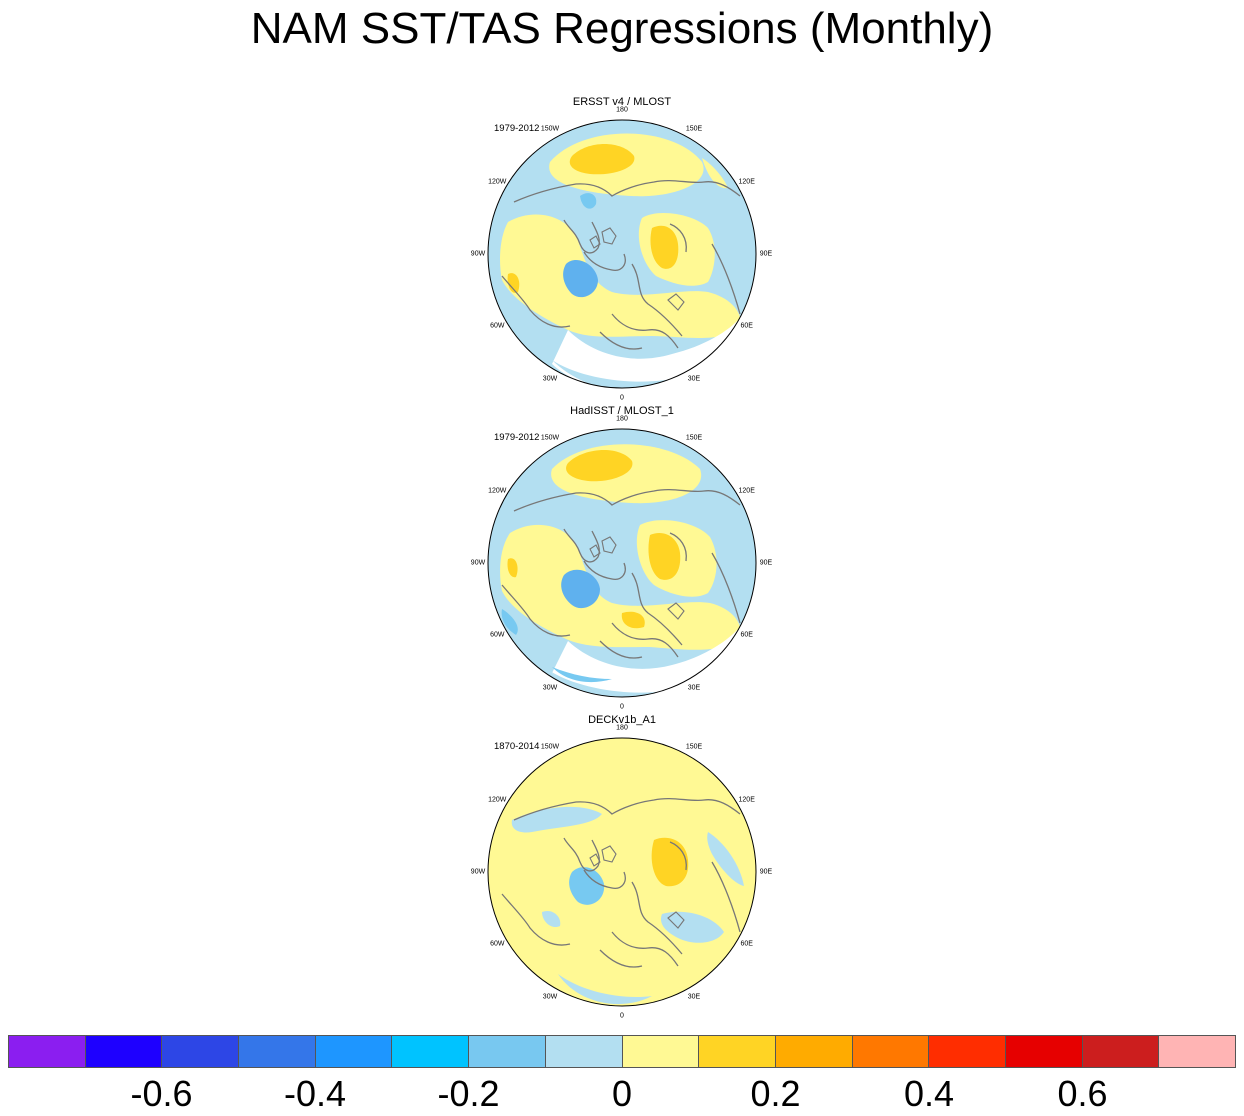  Describe the element at coordinates (929, 1093) in the screenshot. I see `colorbar-tick-label: 0.4` at that location.